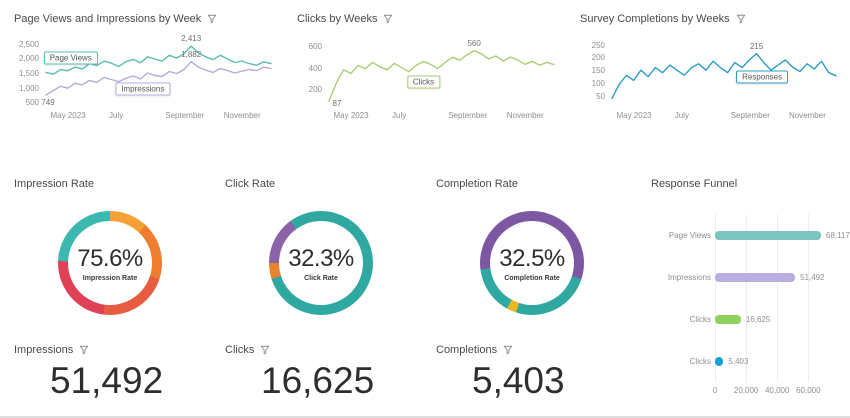 The image size is (850, 418). What do you see at coordinates (315, 68) in the screenshot?
I see `y-tick-label: 400` at bounding box center [315, 68].